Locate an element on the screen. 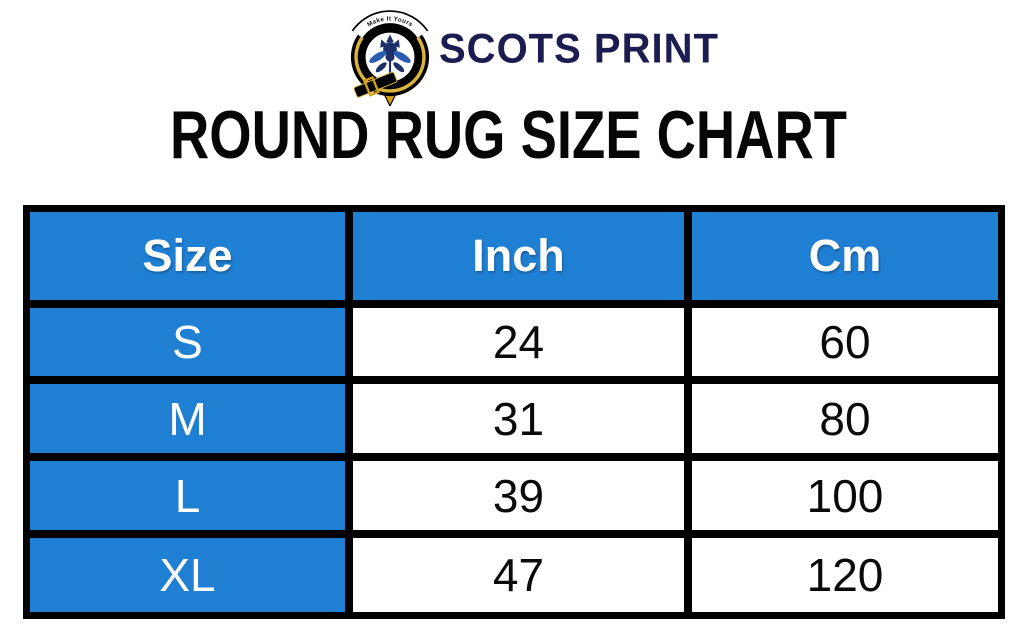 The height and width of the screenshot is (640, 1017). size-cell-l: L is located at coordinates (187, 495).